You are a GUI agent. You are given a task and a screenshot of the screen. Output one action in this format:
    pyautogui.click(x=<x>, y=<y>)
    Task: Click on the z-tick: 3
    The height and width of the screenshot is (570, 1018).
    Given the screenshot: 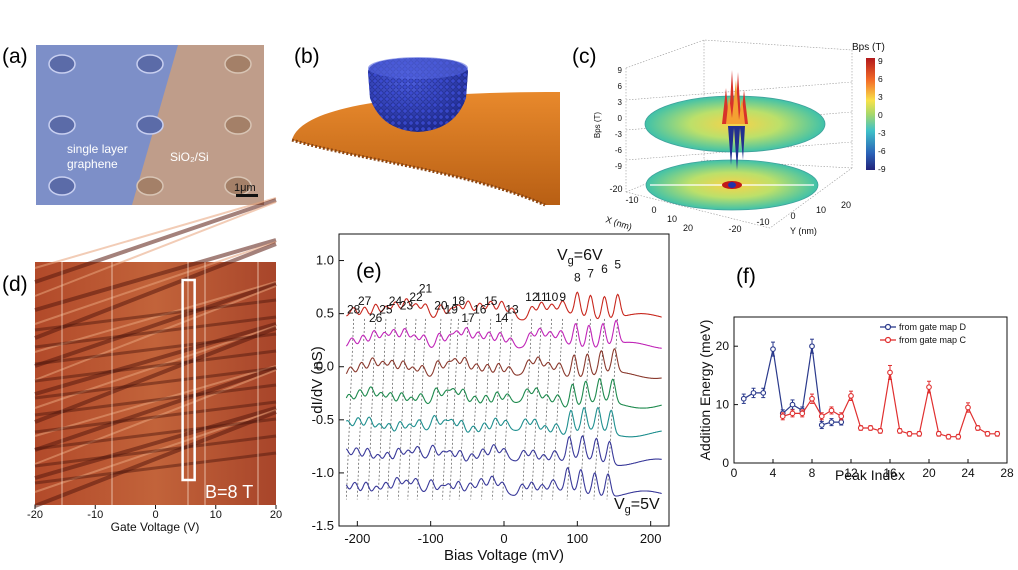 What is the action you would take?
    pyautogui.click(x=620, y=102)
    